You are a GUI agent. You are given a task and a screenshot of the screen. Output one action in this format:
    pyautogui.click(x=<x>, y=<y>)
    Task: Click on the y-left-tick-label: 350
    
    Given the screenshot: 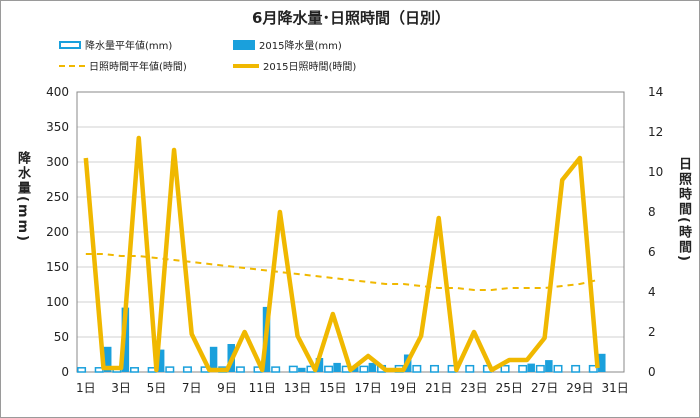 What is the action you would take?
    pyautogui.click(x=57, y=127)
    